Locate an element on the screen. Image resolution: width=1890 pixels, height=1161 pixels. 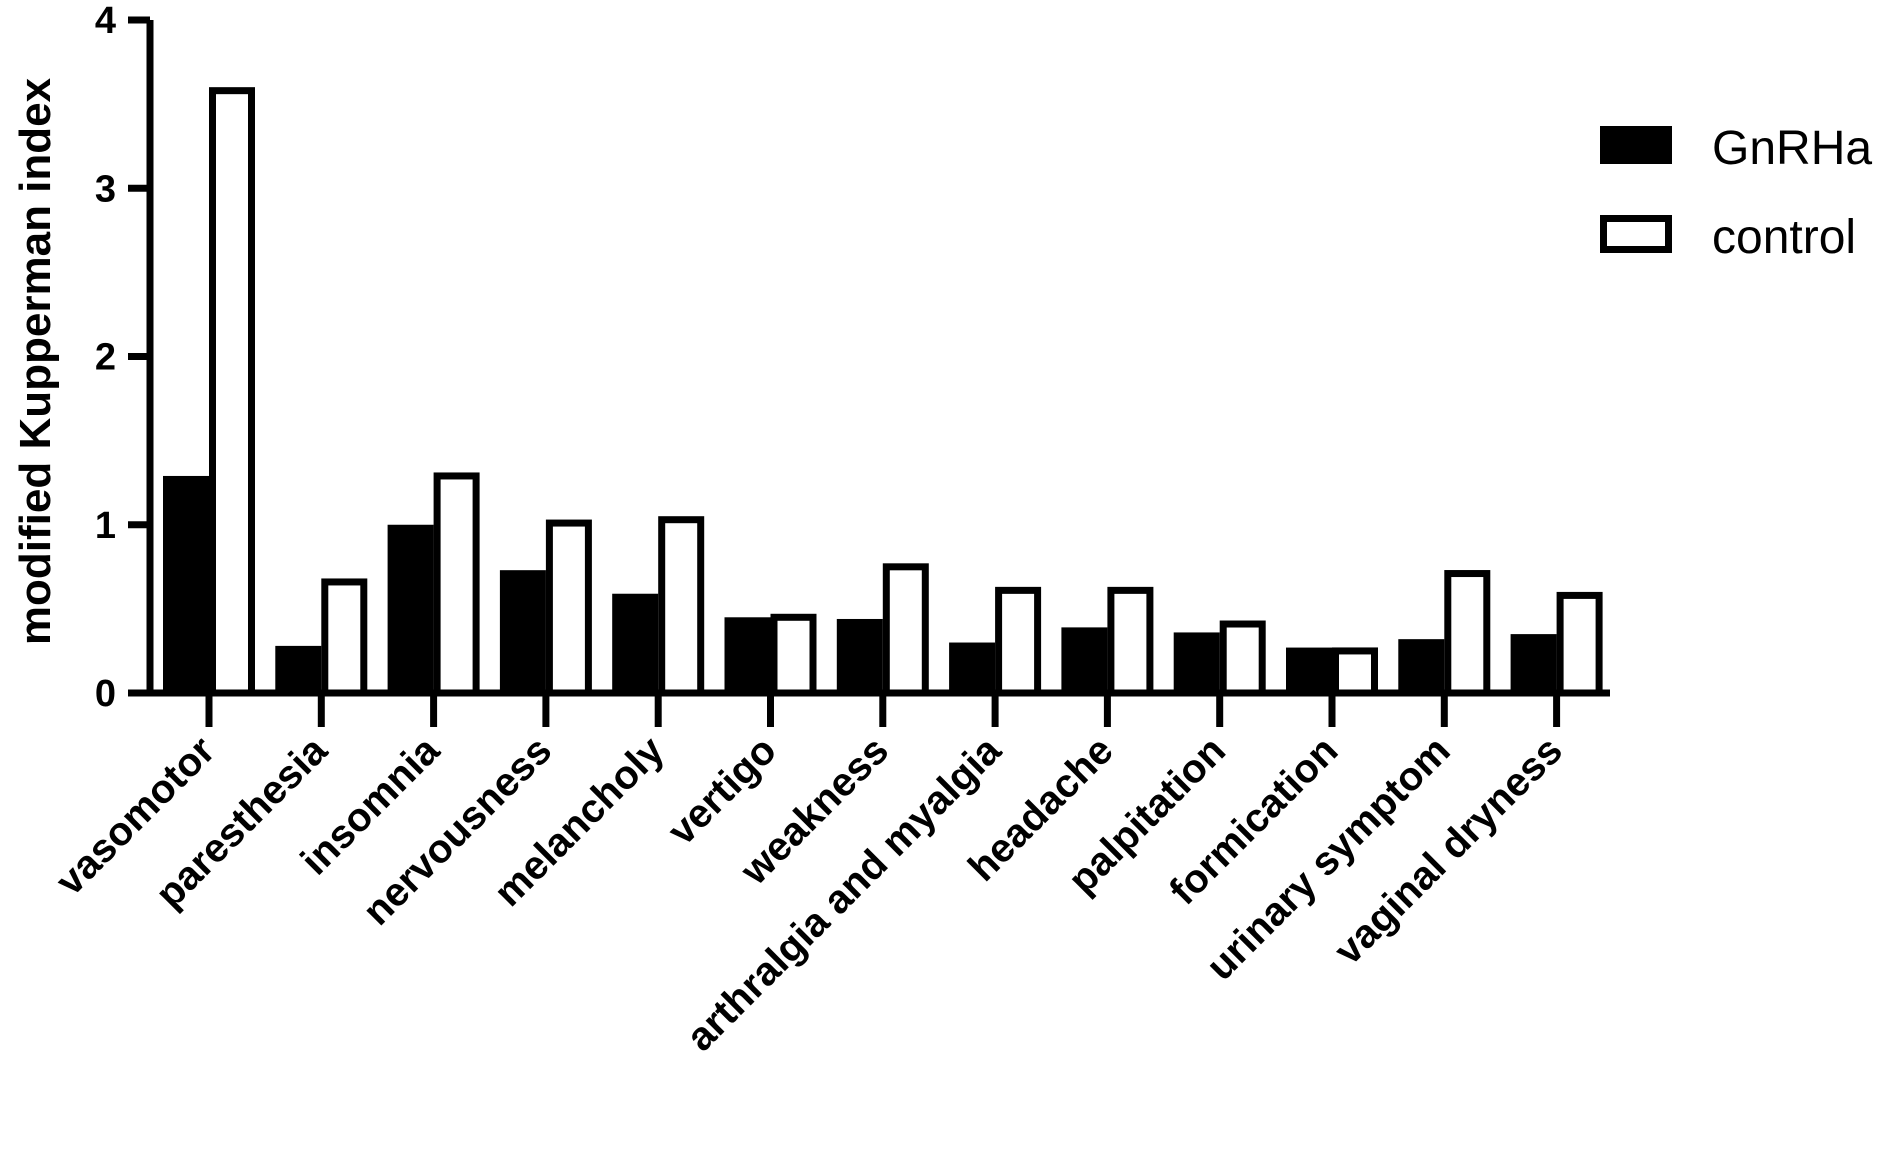
y-tick-label: 3 is located at coordinates (105, 189).